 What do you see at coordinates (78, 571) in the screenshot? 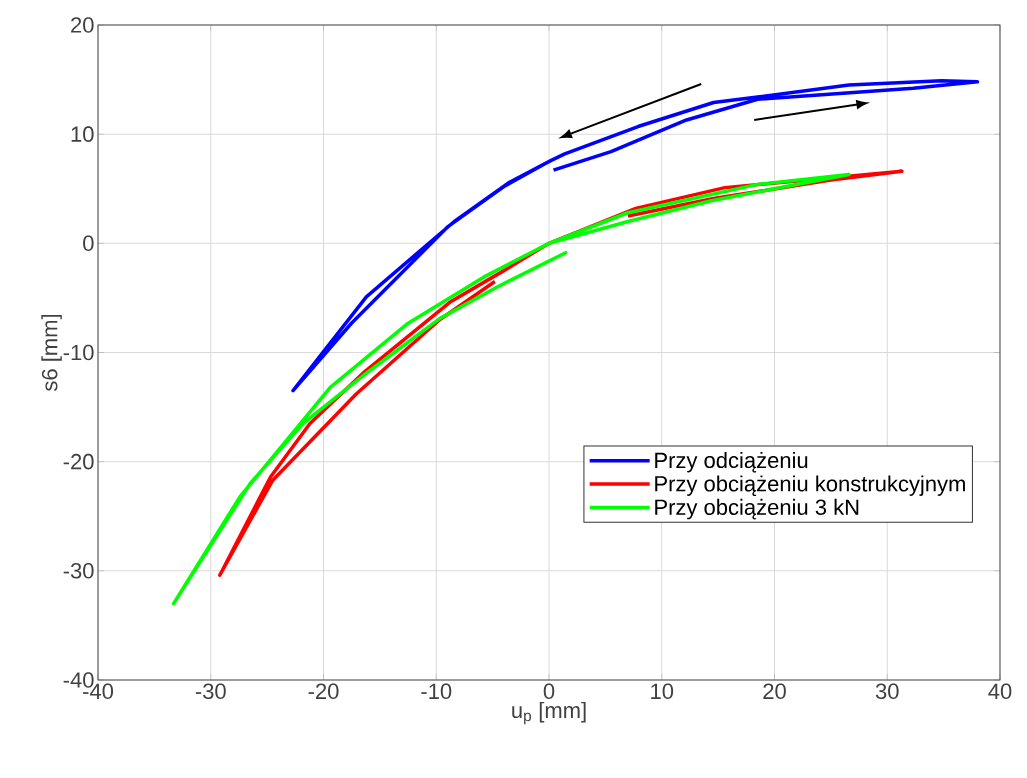
I see `y-tick-label: -30` at bounding box center [78, 571].